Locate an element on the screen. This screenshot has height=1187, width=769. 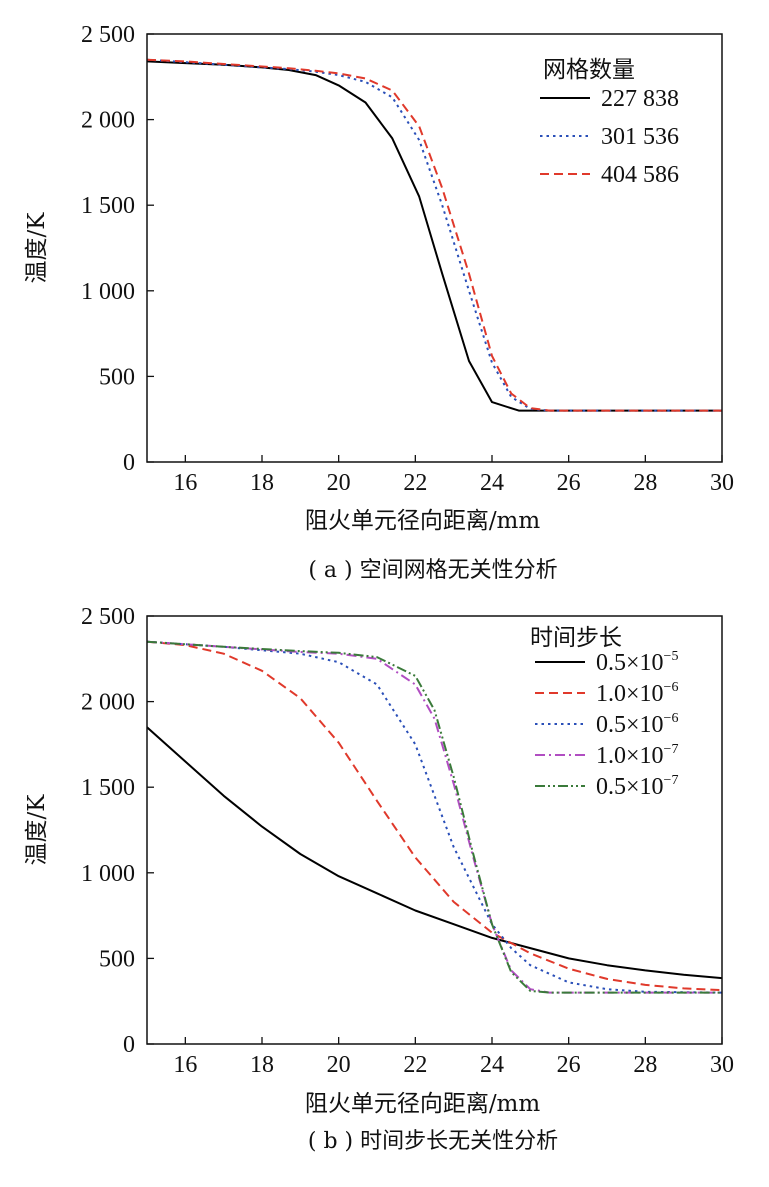
chart-caption: ( b ) 时间步长无关性分析 is located at coordinates (433, 1141).